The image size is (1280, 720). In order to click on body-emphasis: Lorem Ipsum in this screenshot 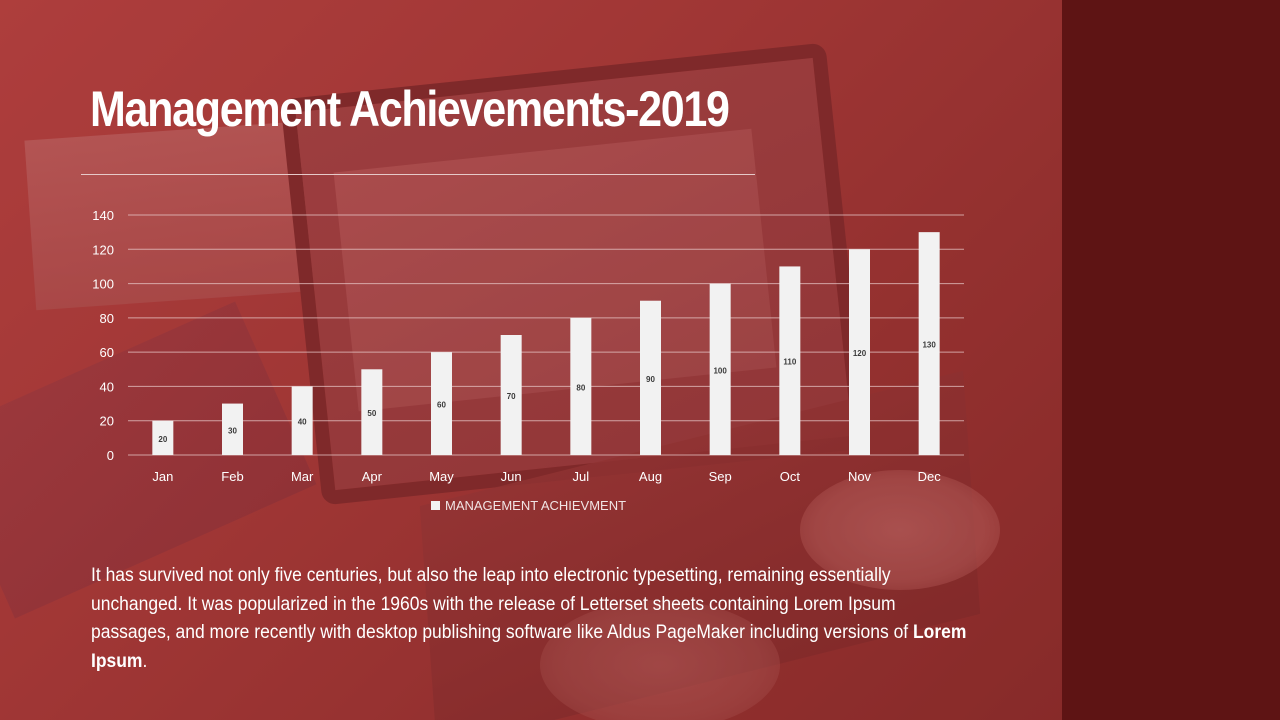, I will do `click(529, 647)`.